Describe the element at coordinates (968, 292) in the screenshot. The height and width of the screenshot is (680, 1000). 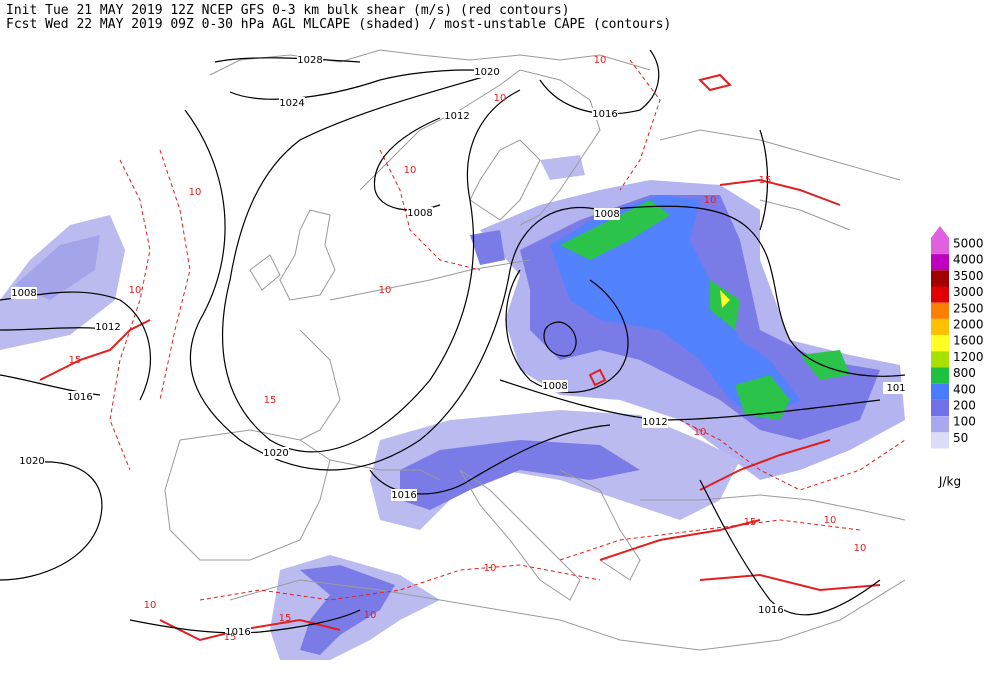
I see `colorbar-label: 3000` at that location.